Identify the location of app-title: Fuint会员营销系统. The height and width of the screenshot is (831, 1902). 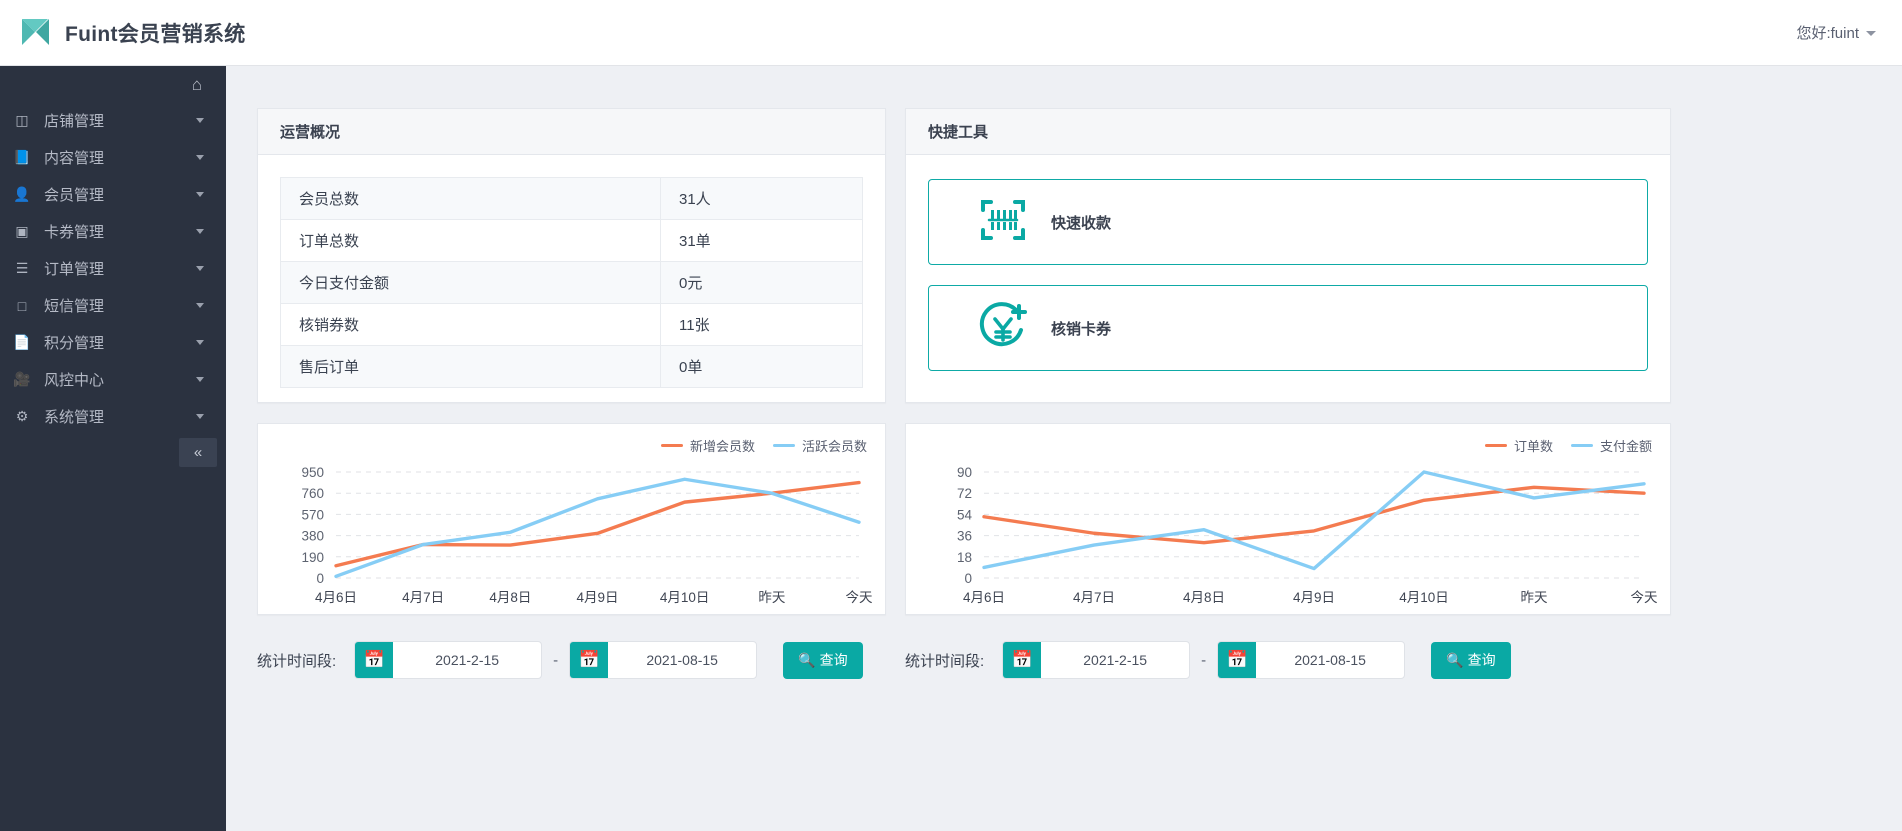
(155, 34).